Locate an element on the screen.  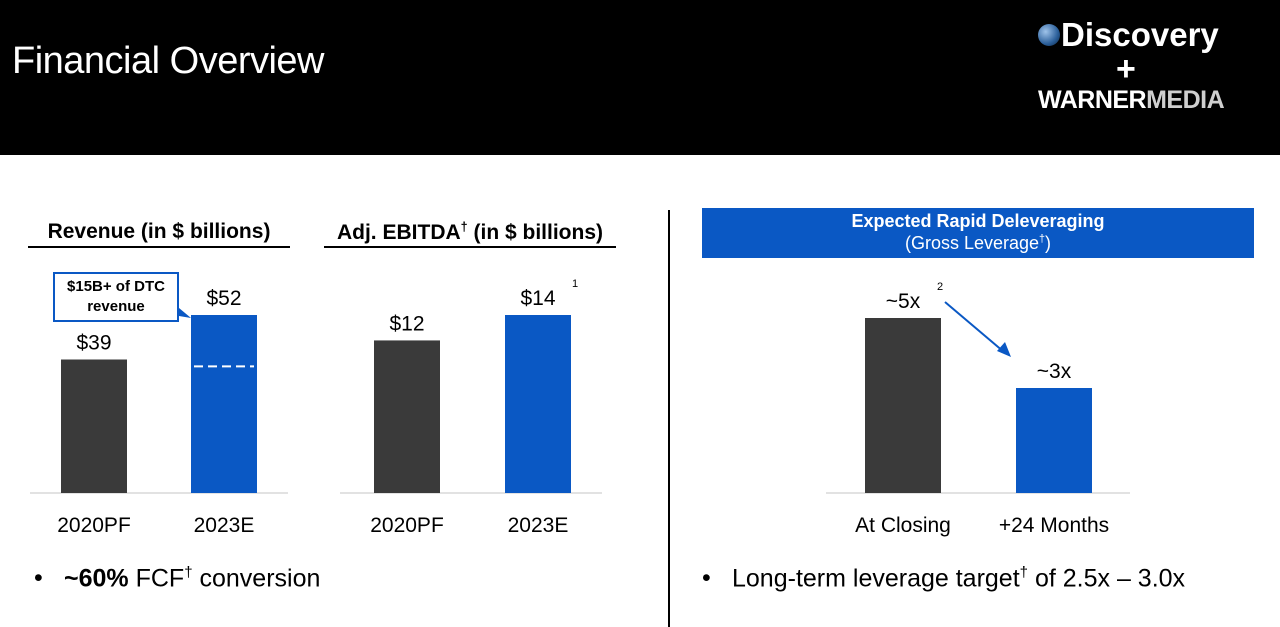
leverage-target-text: Long-term leverage target is located at coordinates (876, 578).